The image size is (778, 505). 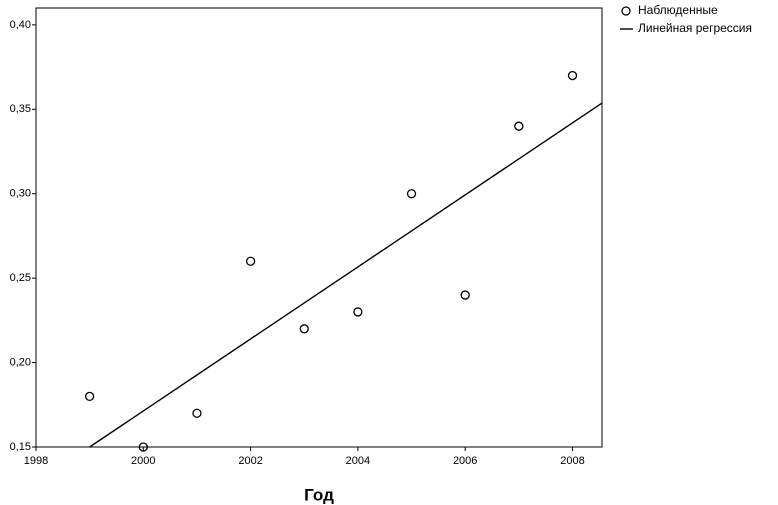 What do you see at coordinates (20, 447) in the screenshot?
I see `y-tick-label: 0,15` at bounding box center [20, 447].